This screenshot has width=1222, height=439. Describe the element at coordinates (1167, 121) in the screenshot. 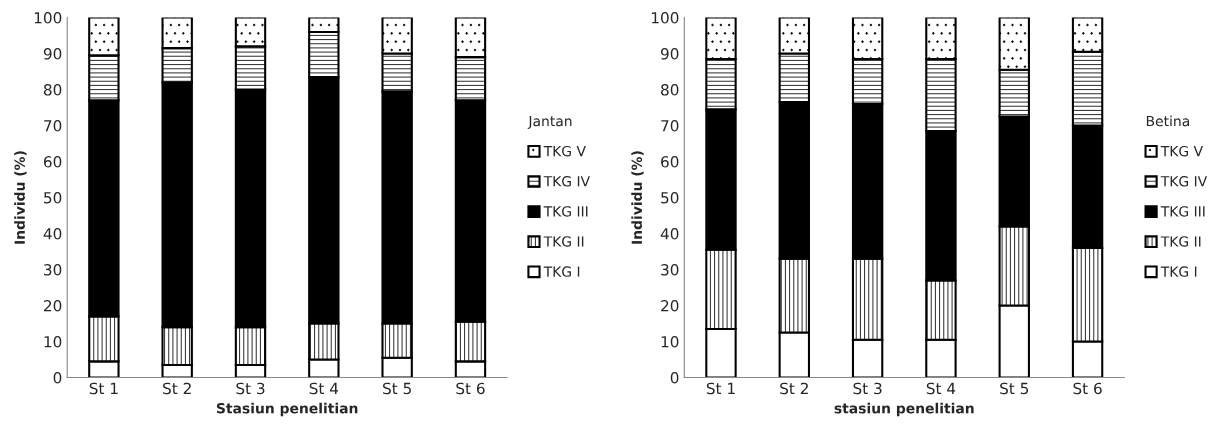

I see `legend-title: Betina` at that location.